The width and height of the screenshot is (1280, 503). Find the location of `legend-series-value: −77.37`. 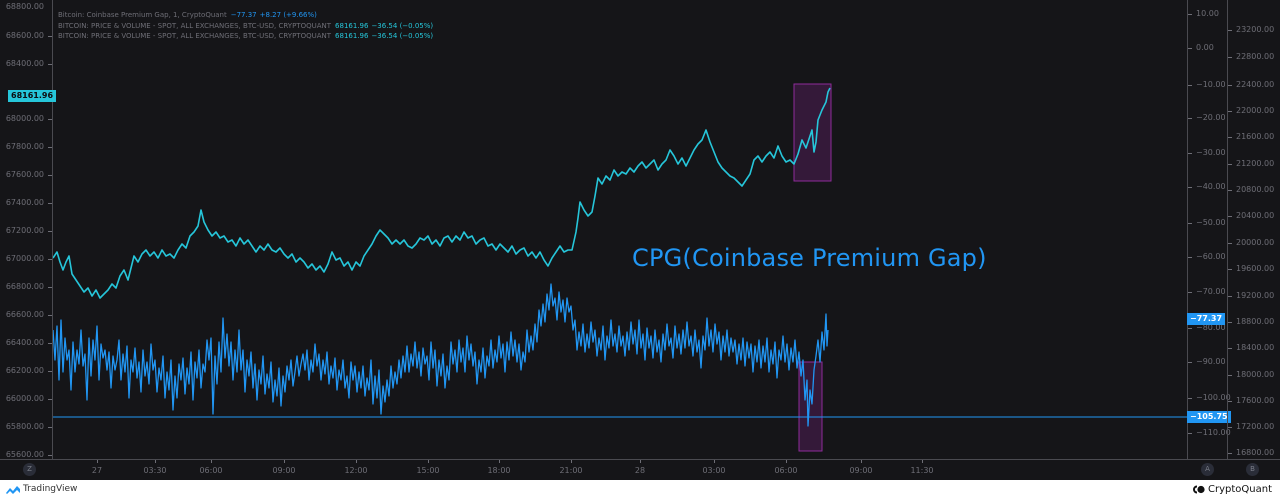

legend-series-value: −77.37 is located at coordinates (243, 15).